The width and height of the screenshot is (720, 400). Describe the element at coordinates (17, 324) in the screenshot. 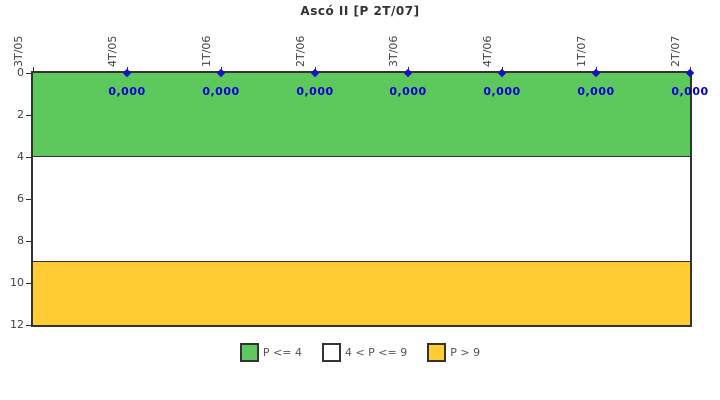

I see `y-tick-label: 12` at that location.